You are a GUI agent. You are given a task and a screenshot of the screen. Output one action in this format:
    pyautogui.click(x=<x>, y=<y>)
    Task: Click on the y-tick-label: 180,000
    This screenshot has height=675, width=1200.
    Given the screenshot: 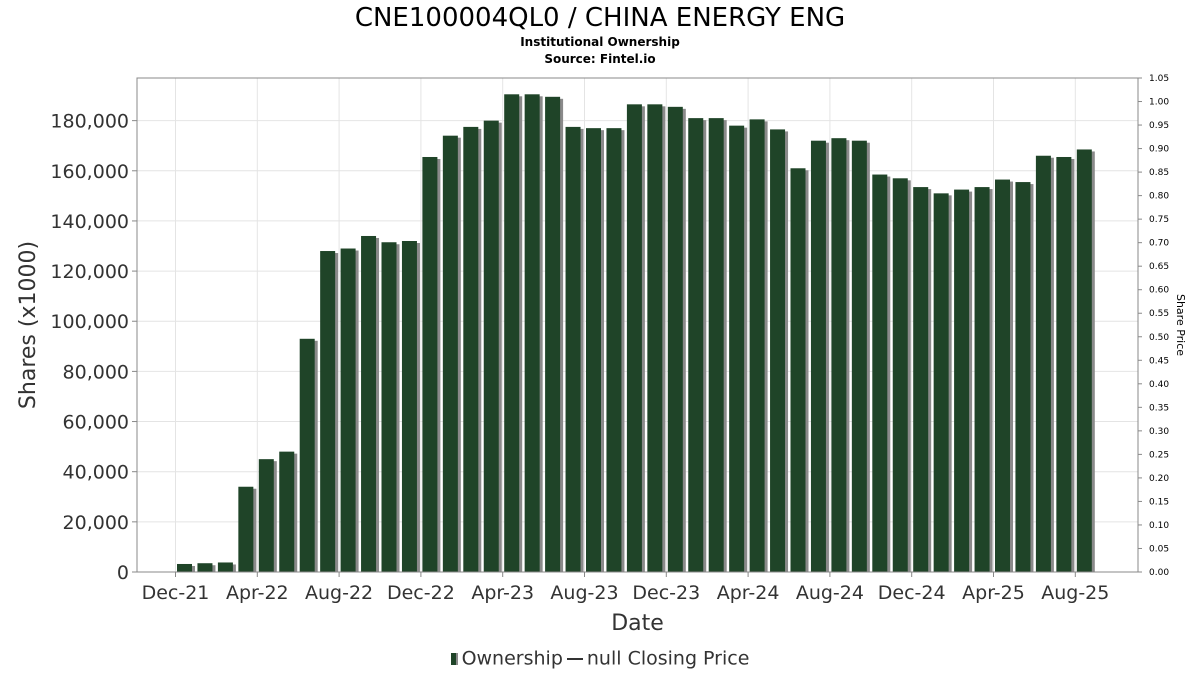 What is the action you would take?
    pyautogui.click(x=89, y=122)
    